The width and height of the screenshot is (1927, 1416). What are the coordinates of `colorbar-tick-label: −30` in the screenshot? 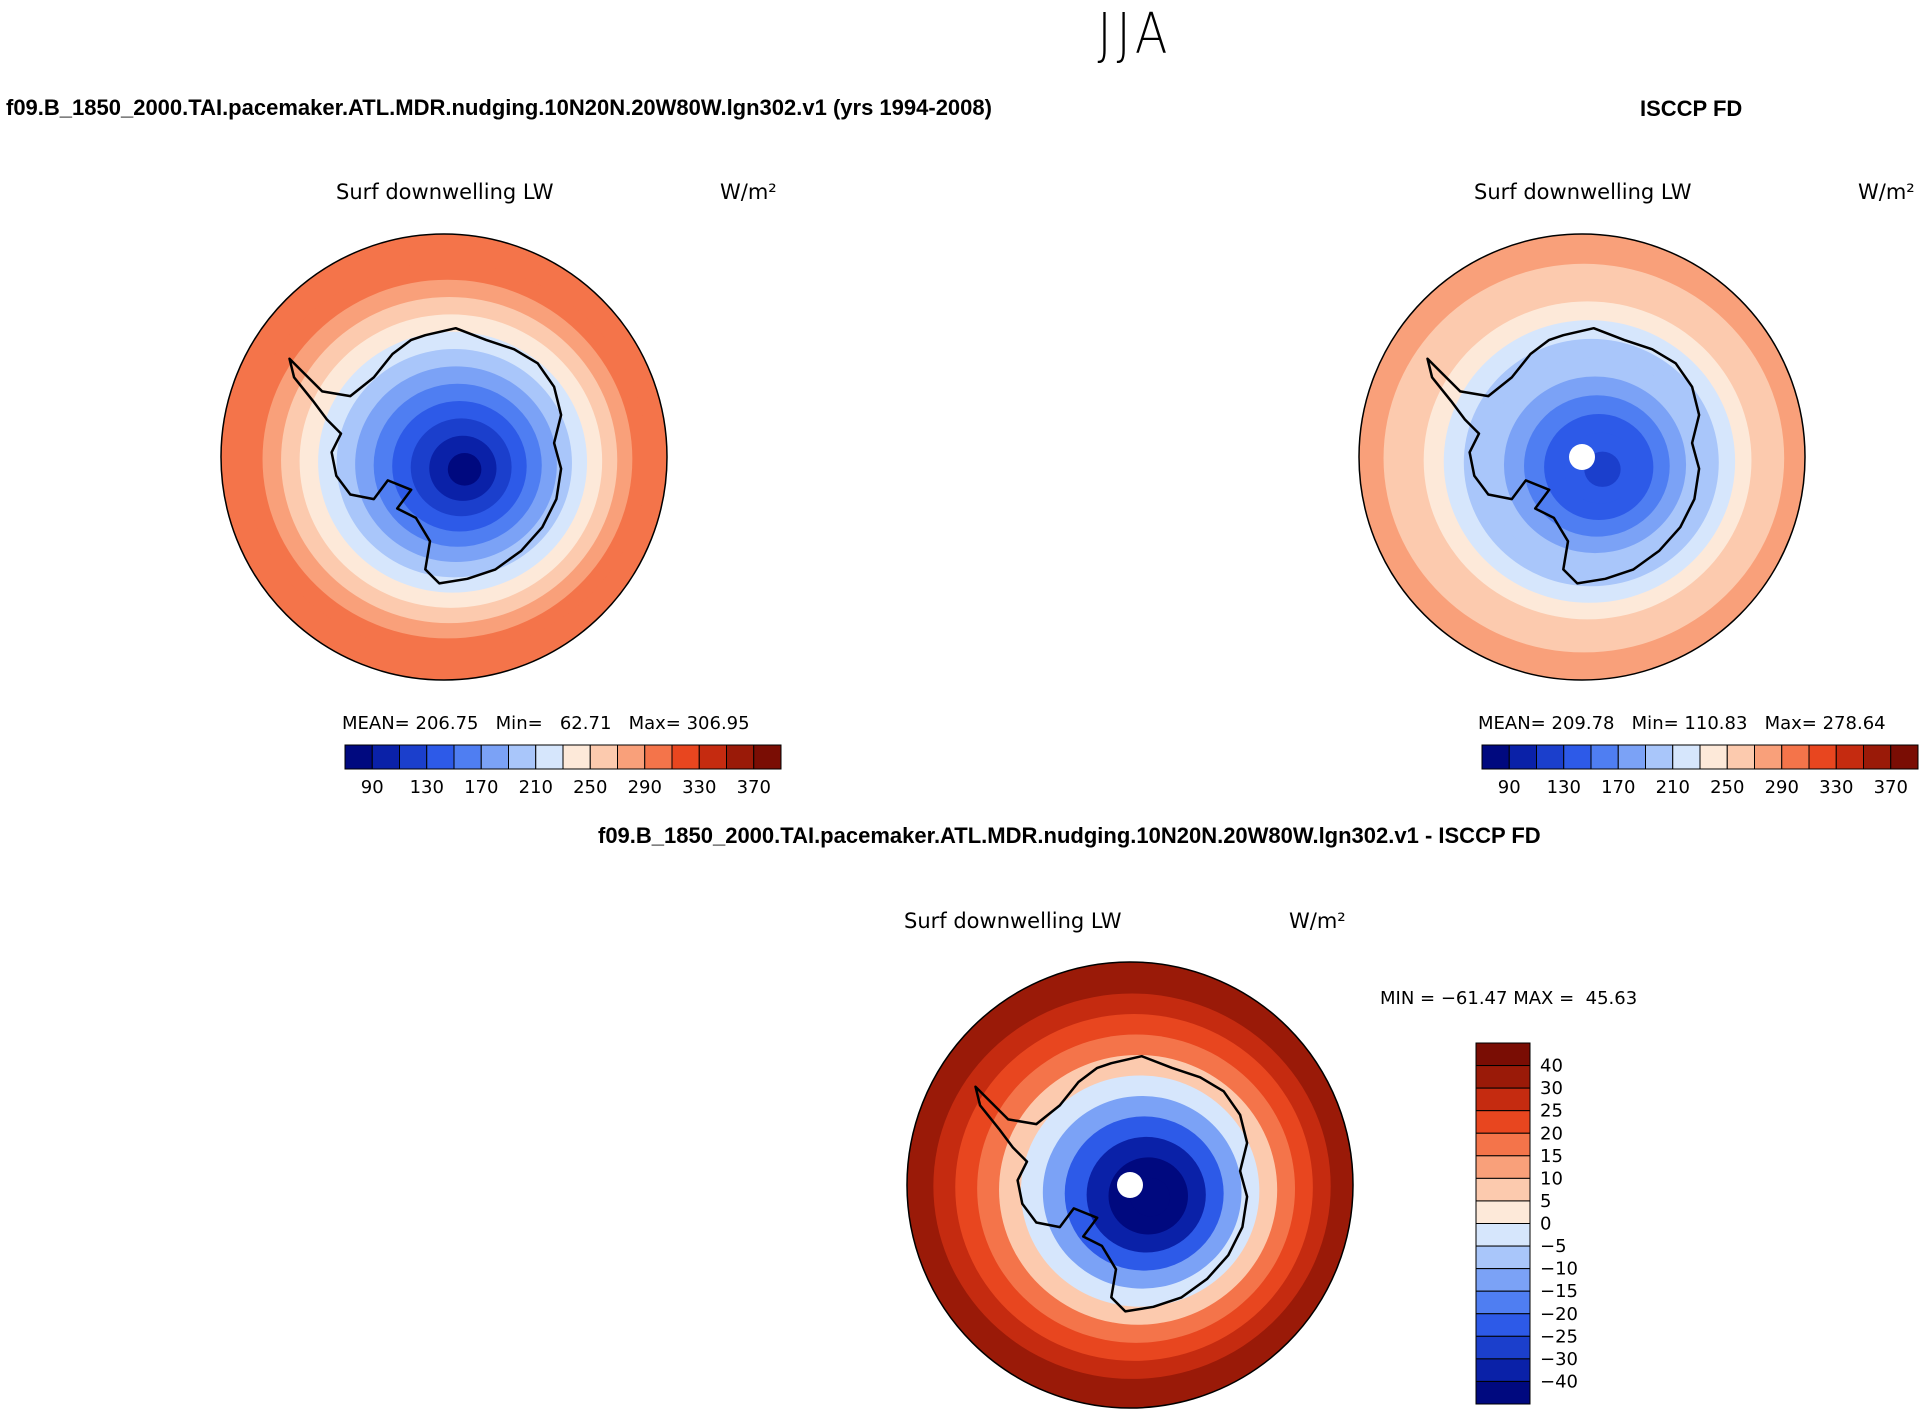 It's located at (1559, 1359).